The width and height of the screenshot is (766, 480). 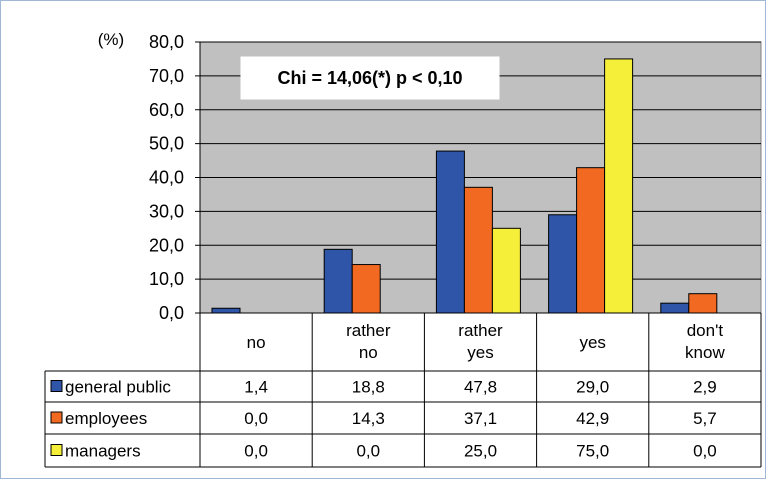 I want to click on y-tick-label: 50,0, so click(x=166, y=144).